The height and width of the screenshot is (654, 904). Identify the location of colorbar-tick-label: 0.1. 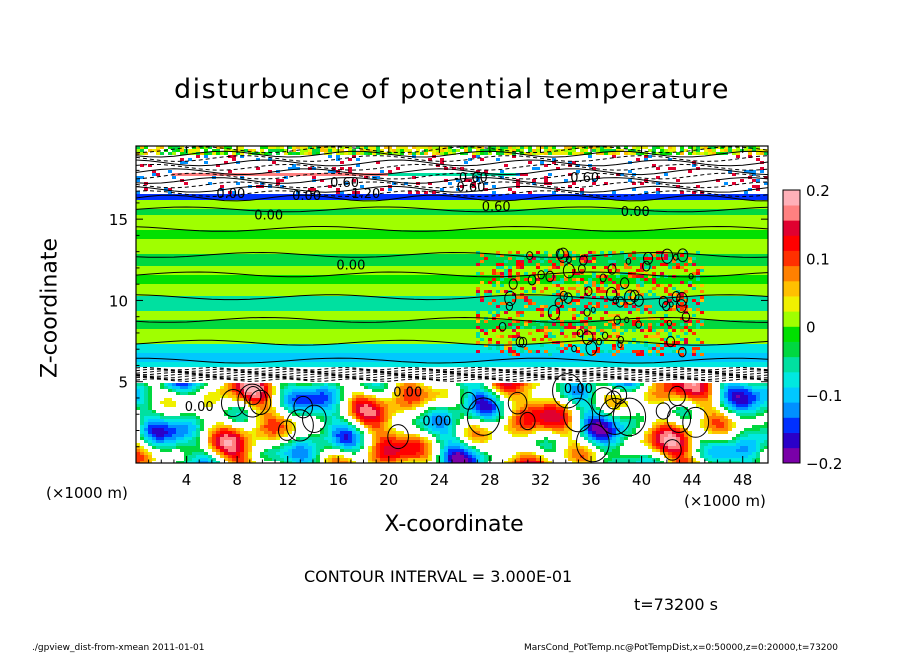
(818, 259).